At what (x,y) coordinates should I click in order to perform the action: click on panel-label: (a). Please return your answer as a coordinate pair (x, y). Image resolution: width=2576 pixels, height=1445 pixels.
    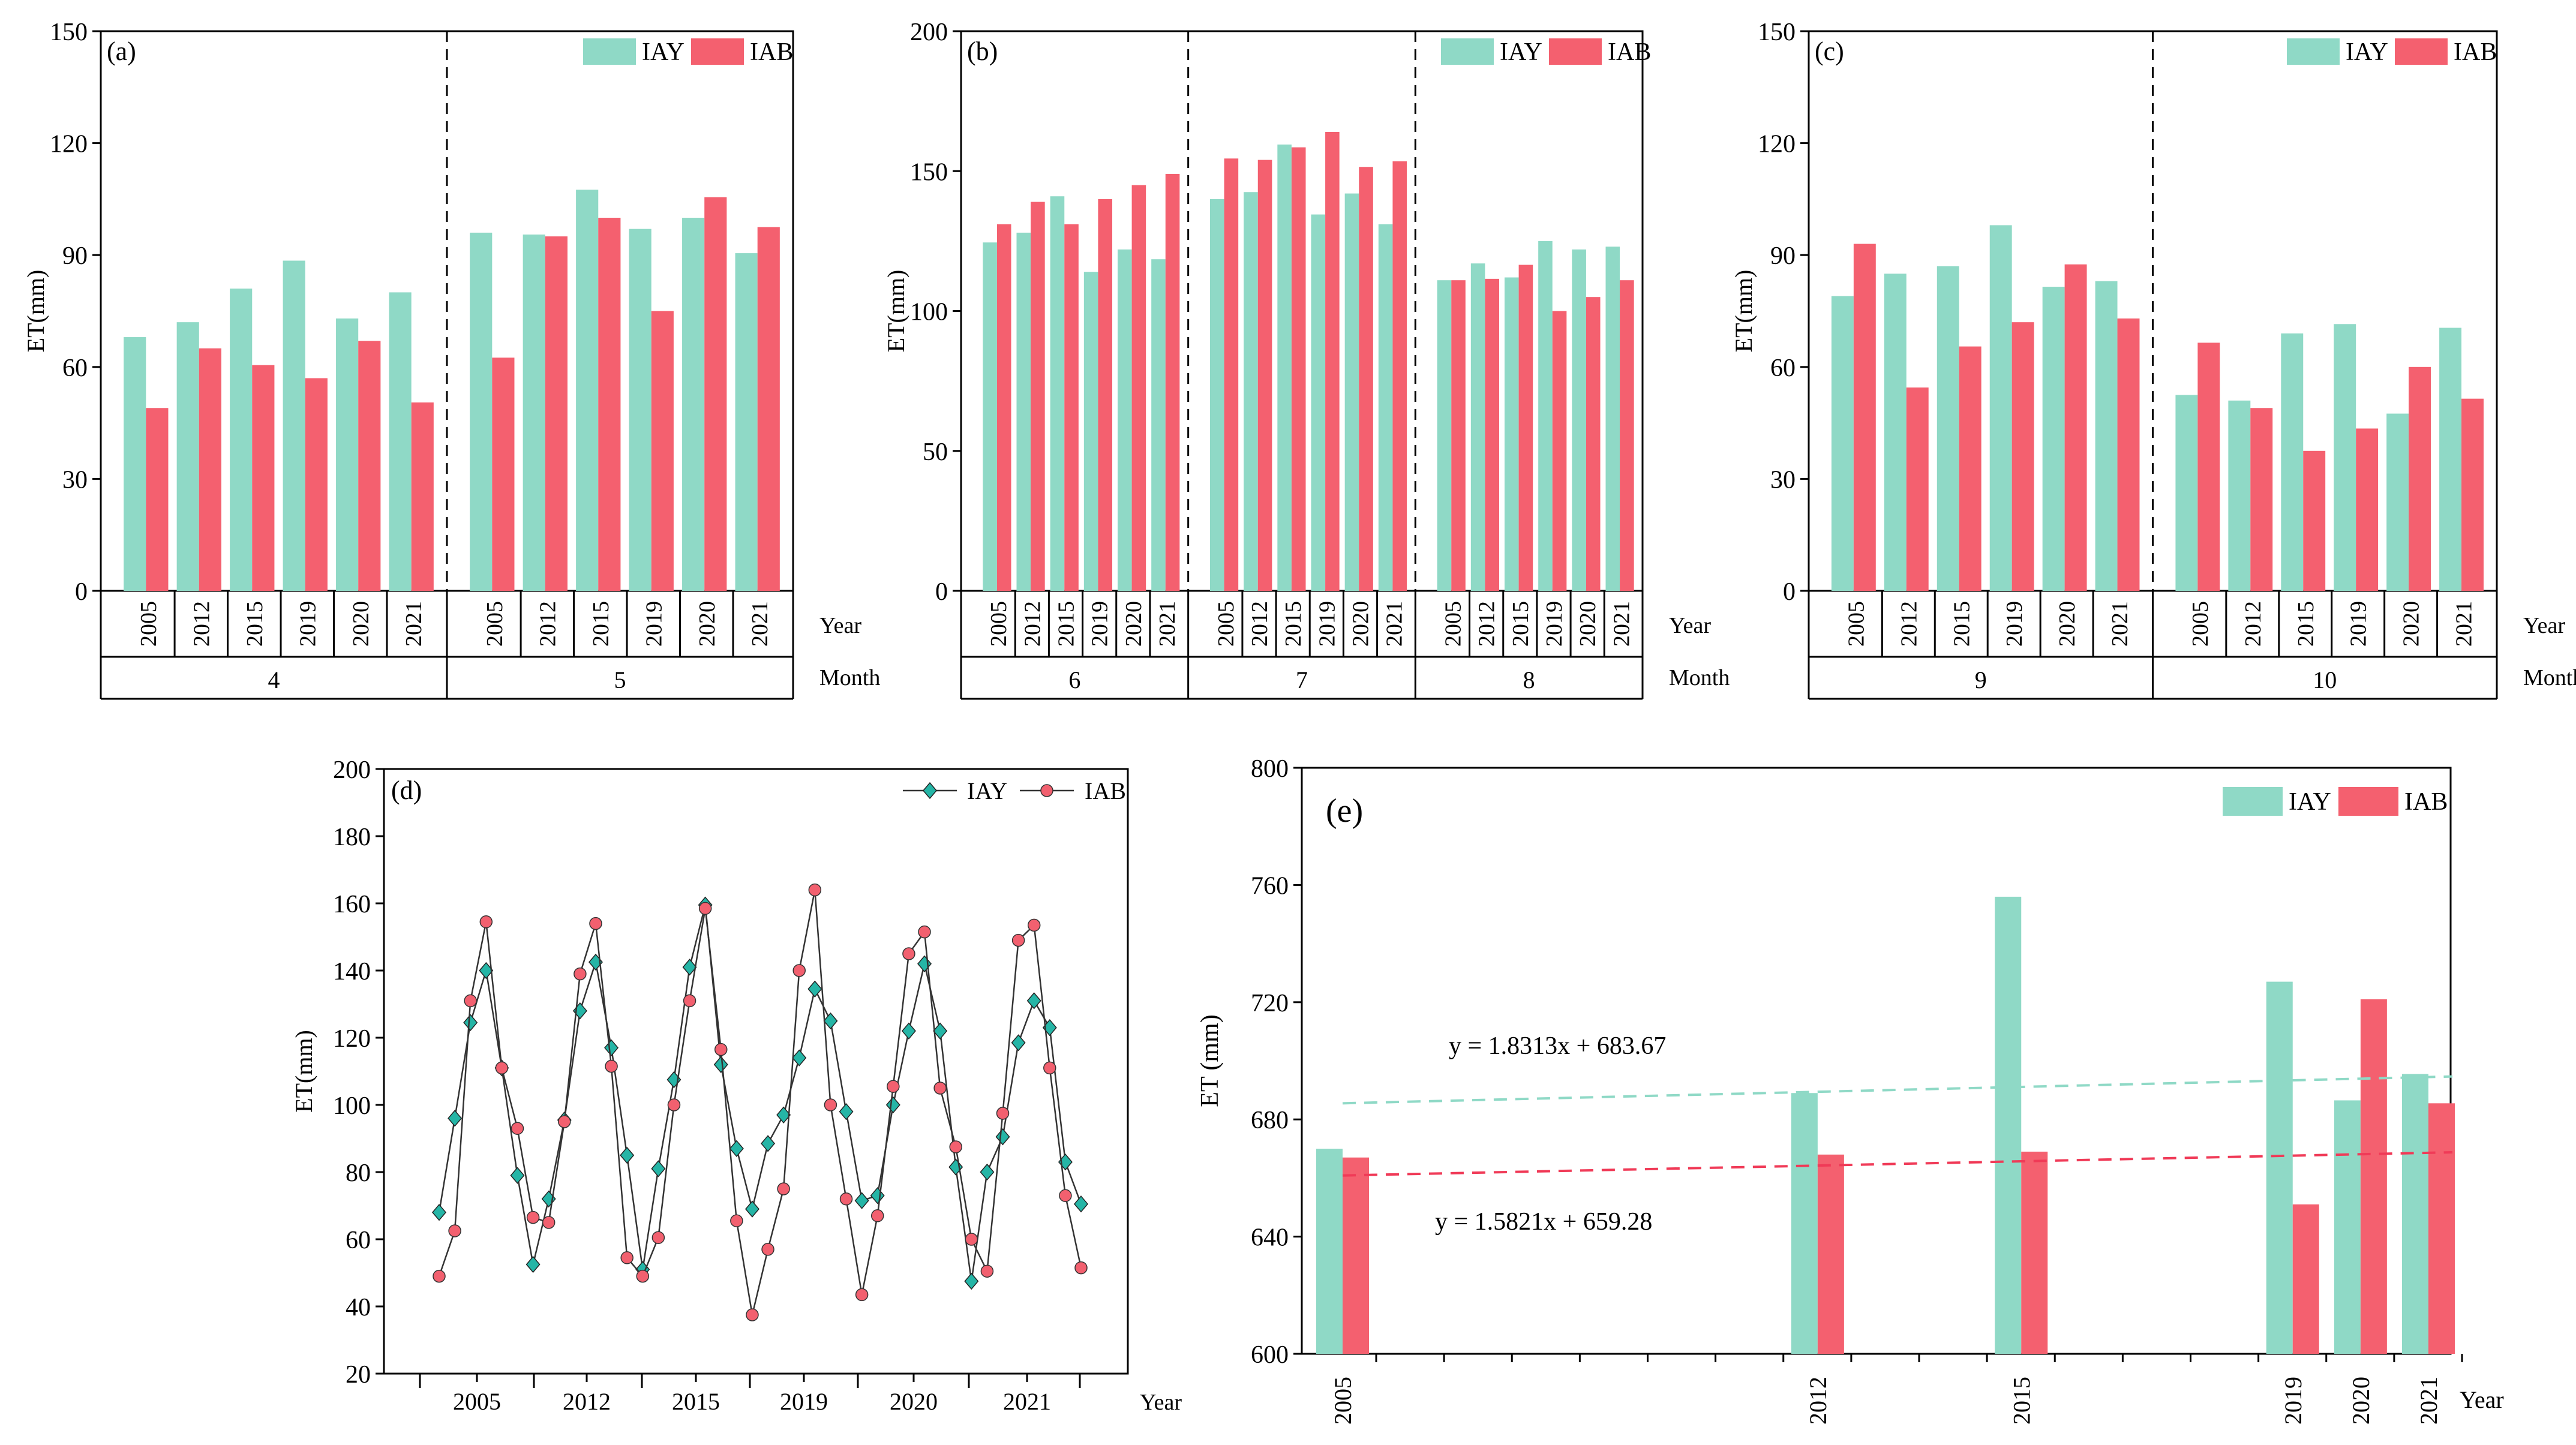
    Looking at the image, I should click on (122, 51).